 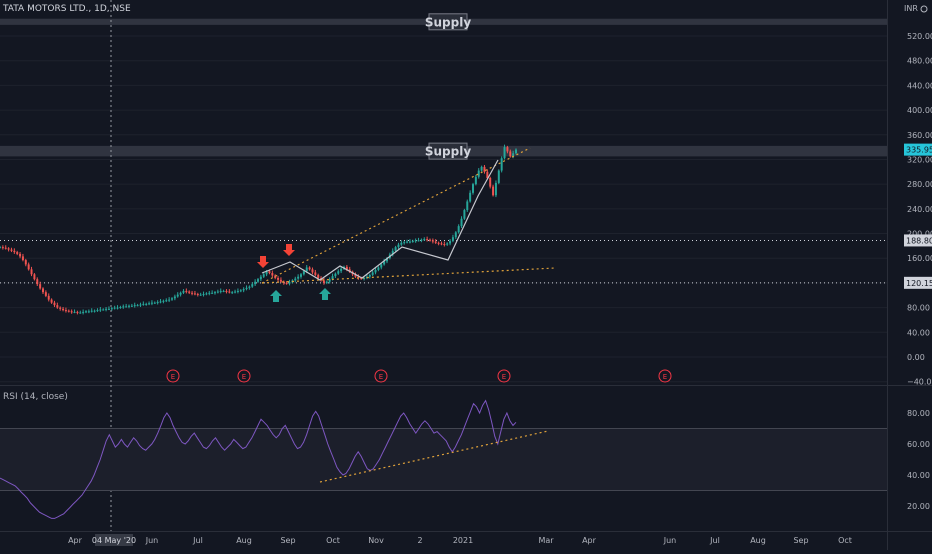 I want to click on time-tick-label-2: Jul, so click(x=197, y=540).